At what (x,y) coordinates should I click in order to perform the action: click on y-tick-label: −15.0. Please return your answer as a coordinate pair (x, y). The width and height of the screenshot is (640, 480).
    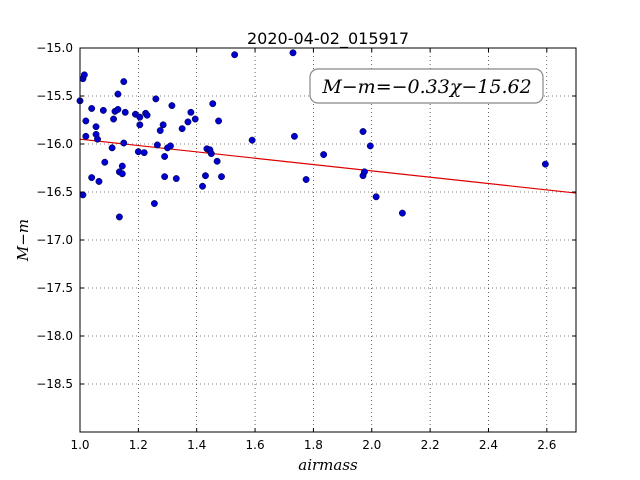
    Looking at the image, I should click on (54, 48).